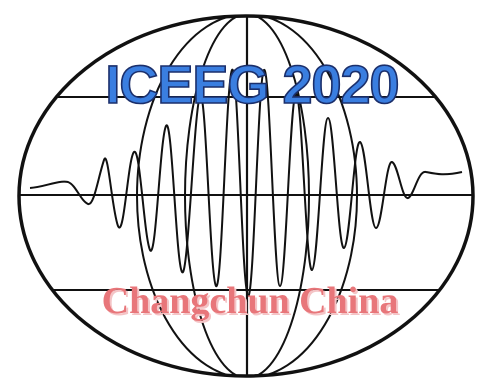 The height and width of the screenshot is (383, 482). Describe the element at coordinates (251, 85) in the screenshot. I see `logo-title: ICEEG 2020` at that location.